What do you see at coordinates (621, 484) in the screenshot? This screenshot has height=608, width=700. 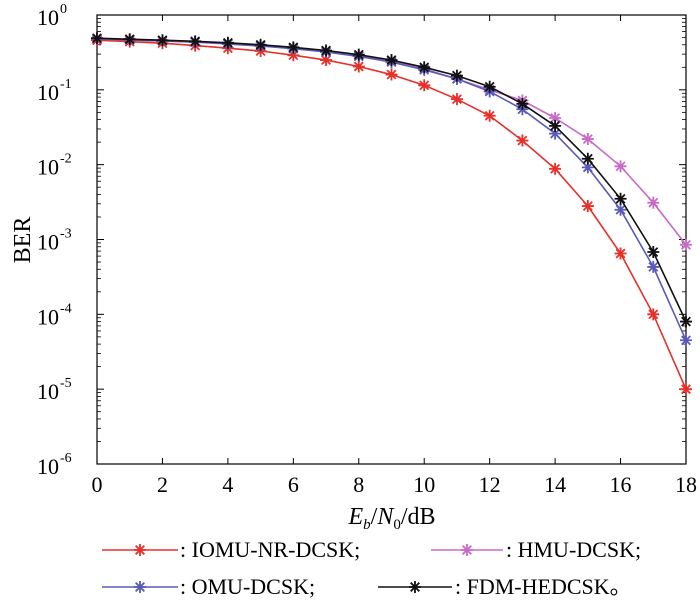 I see `x-tick-label: 16` at bounding box center [621, 484].